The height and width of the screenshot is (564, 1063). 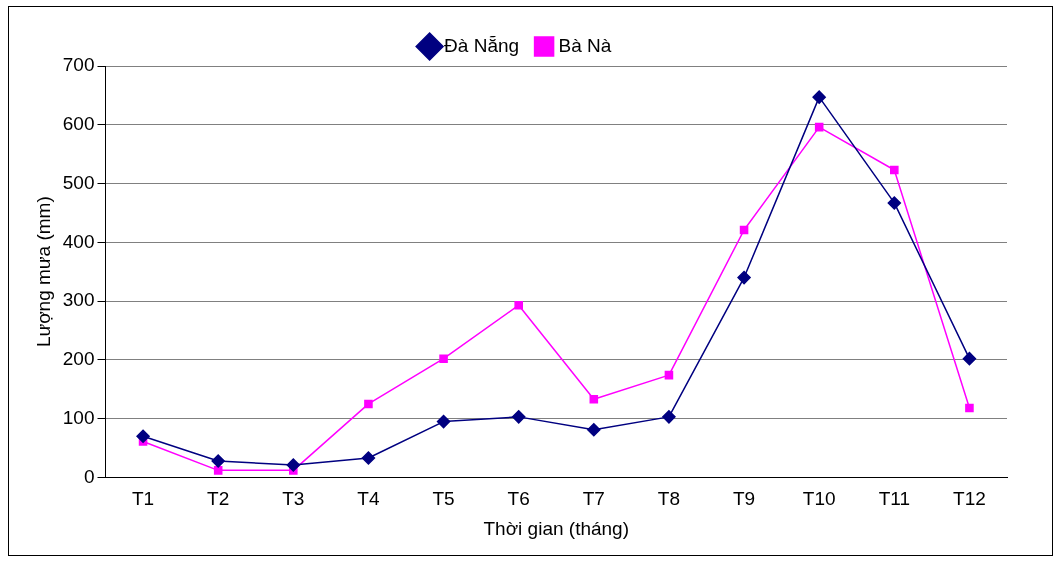 I want to click on x-tick-label: T4, so click(x=368, y=499).